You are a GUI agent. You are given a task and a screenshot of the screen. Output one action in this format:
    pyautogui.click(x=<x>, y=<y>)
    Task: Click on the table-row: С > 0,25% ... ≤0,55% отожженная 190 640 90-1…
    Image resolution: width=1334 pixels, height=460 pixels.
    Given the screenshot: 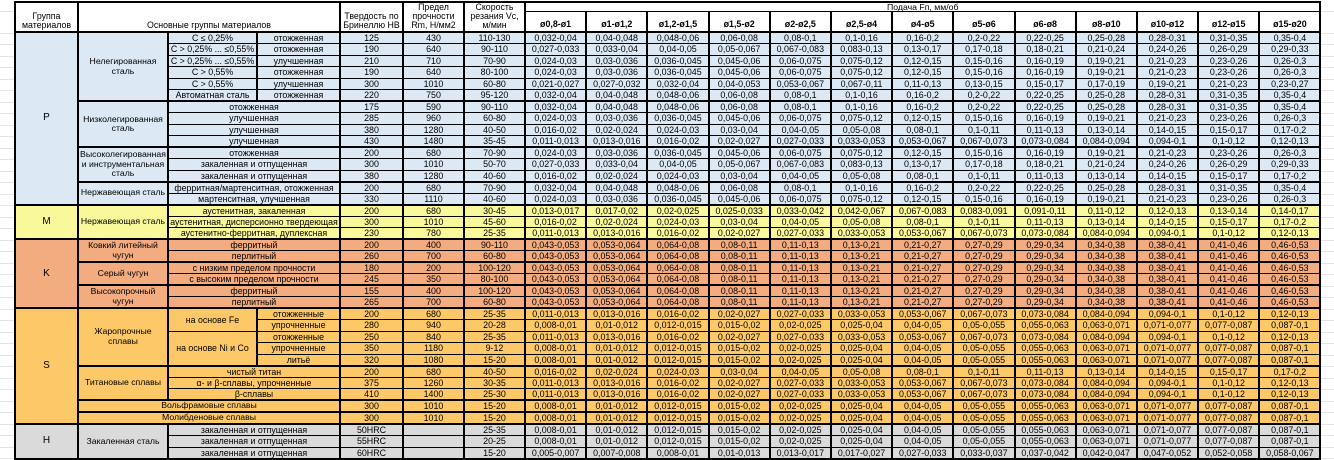 What is the action you would take?
    pyautogui.click(x=668, y=49)
    